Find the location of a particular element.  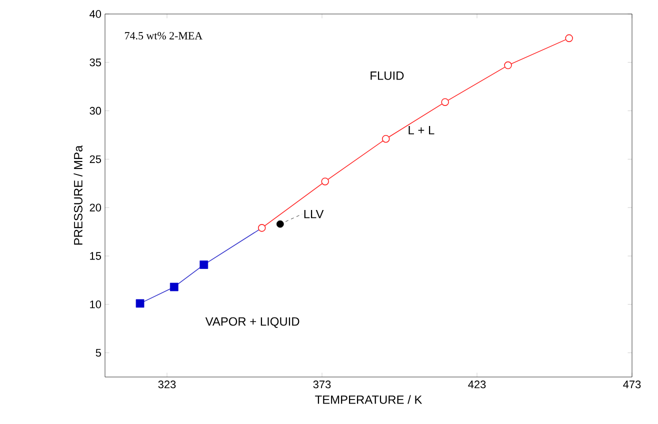

y-tick-label: 10 is located at coordinates (96, 304).